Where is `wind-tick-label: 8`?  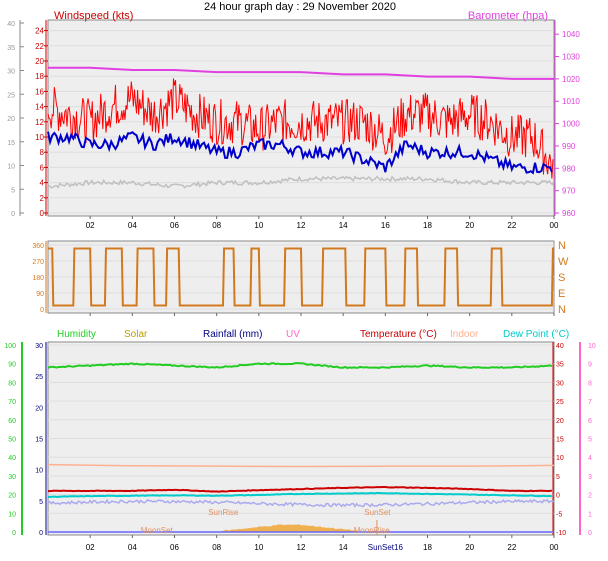
wind-tick-label: 8 is located at coordinates (42, 152).